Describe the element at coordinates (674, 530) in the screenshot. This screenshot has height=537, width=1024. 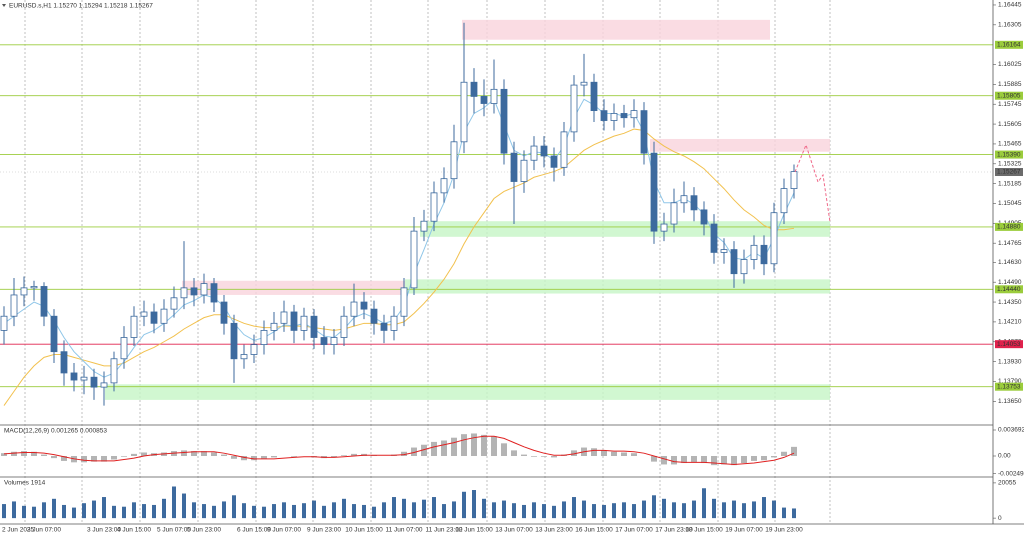
I see `x-tick-label: 17 Jun 23:00` at that location.